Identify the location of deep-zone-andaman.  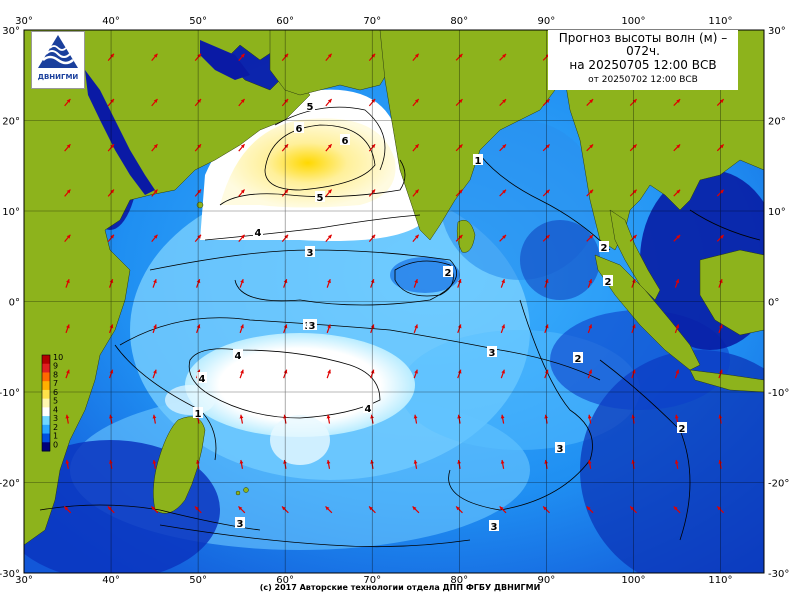
(560, 260).